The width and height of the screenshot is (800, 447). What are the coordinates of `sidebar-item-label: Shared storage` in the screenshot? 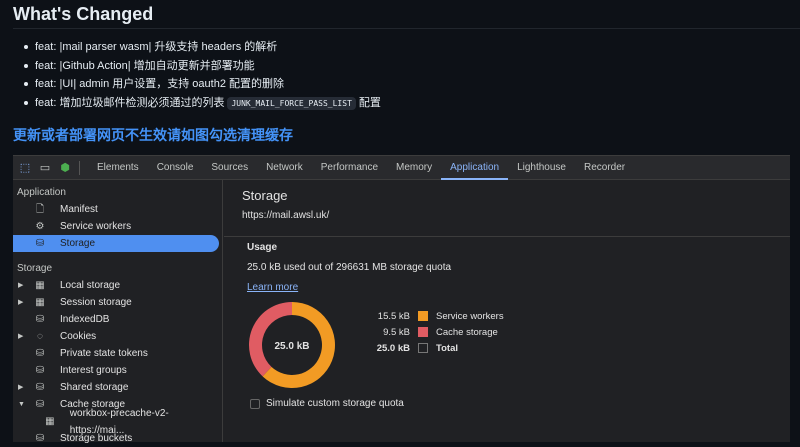 It's located at (94, 387).